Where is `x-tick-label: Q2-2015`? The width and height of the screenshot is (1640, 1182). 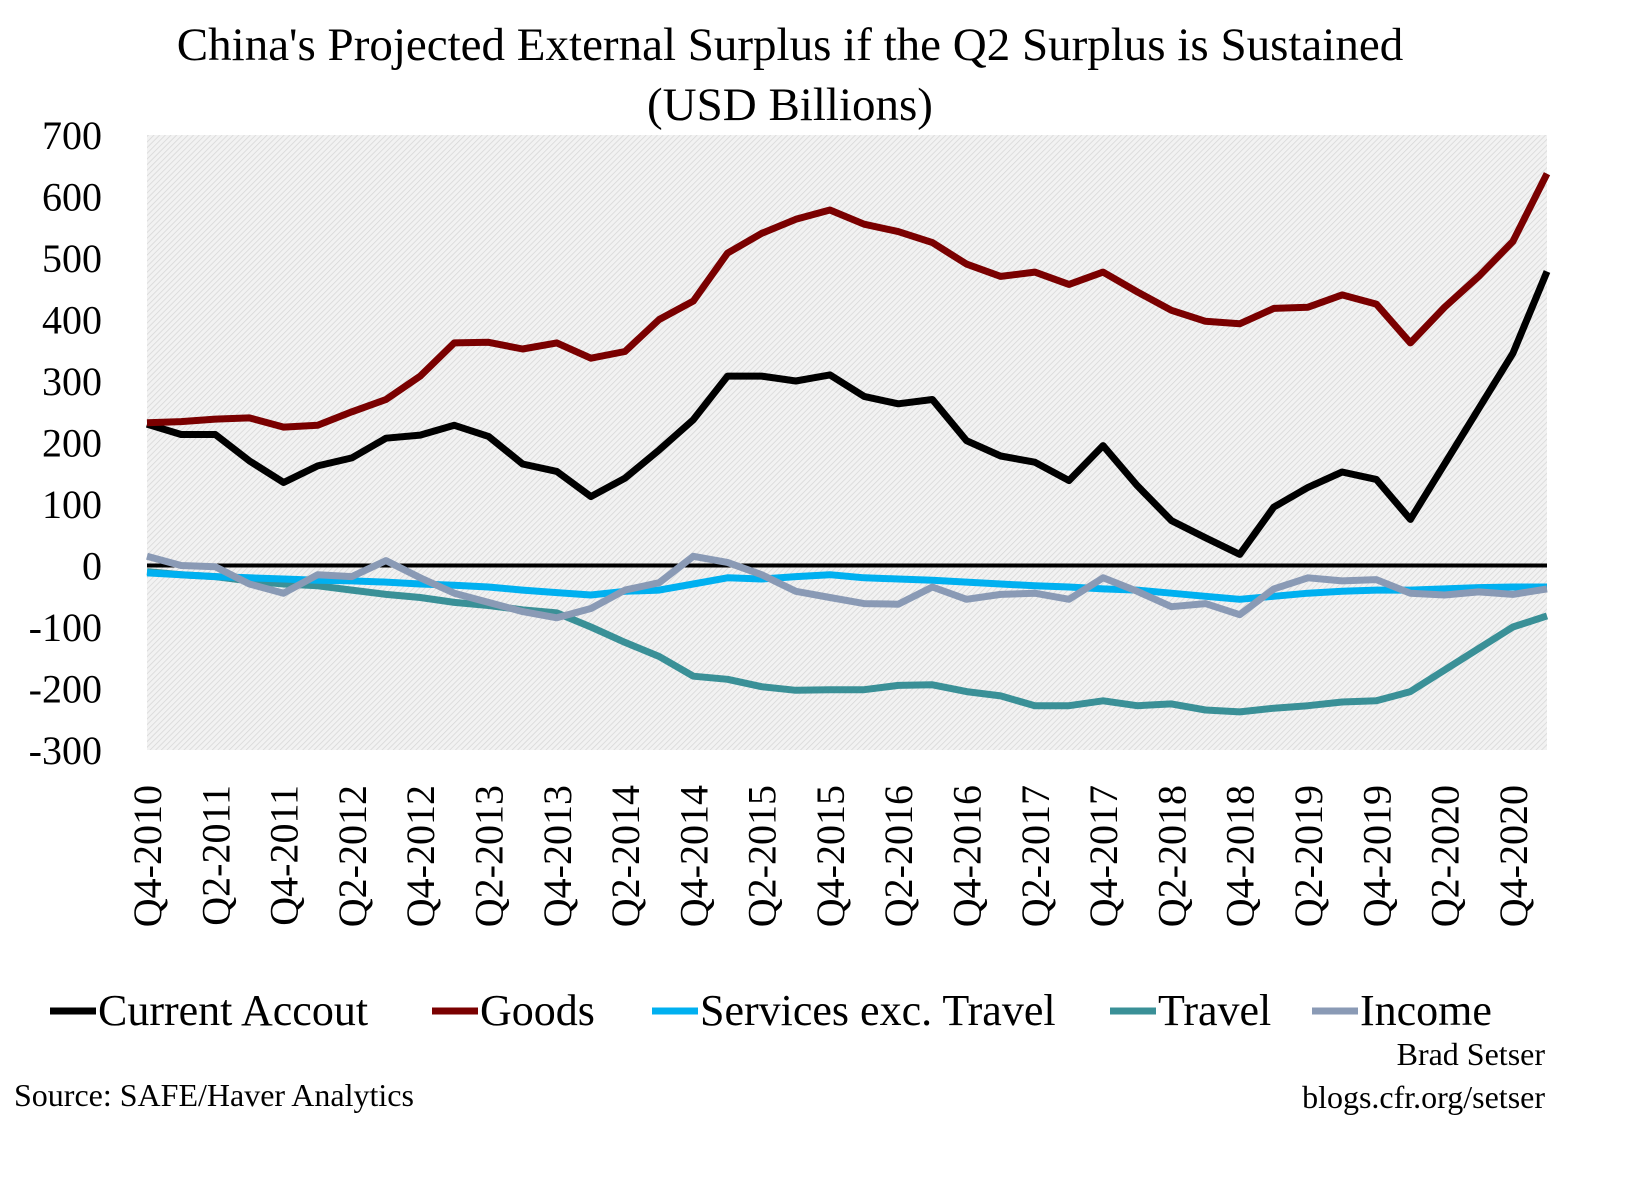
x-tick-label: Q2-2015 is located at coordinates (762, 856).